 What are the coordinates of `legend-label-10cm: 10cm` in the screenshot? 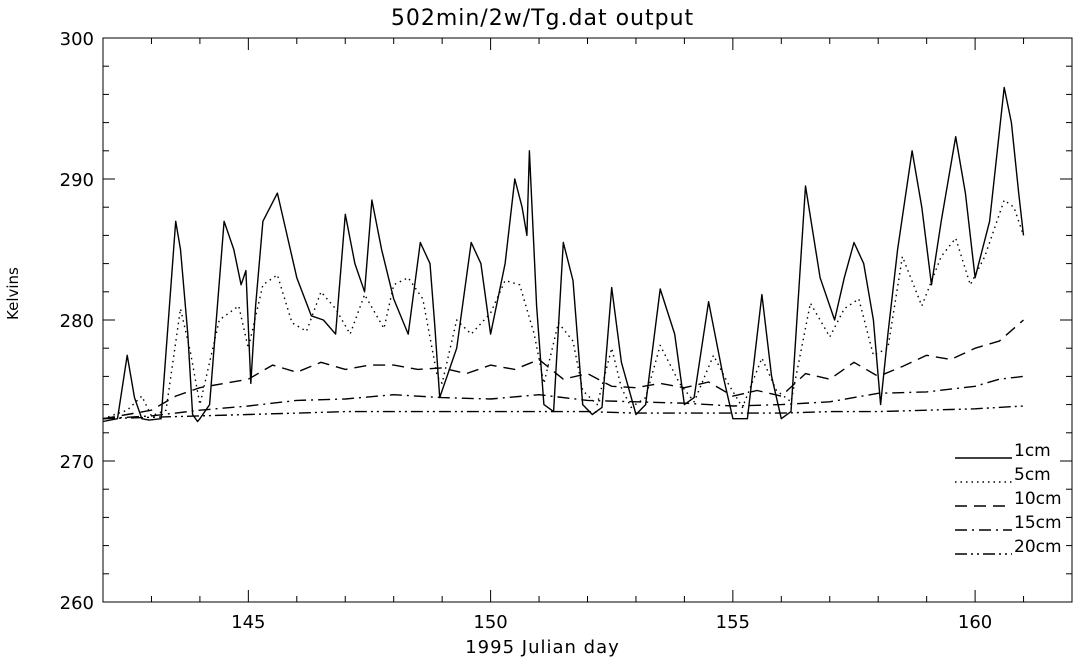 It's located at (1038, 499).